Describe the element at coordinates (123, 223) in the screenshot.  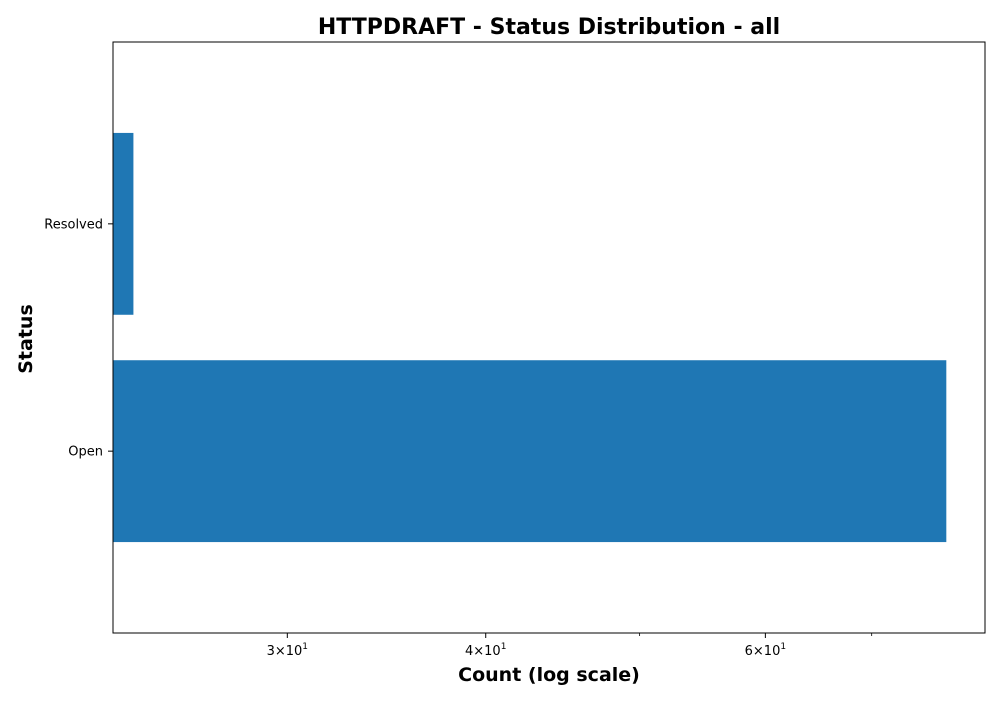
I see `bar-resolved` at that location.